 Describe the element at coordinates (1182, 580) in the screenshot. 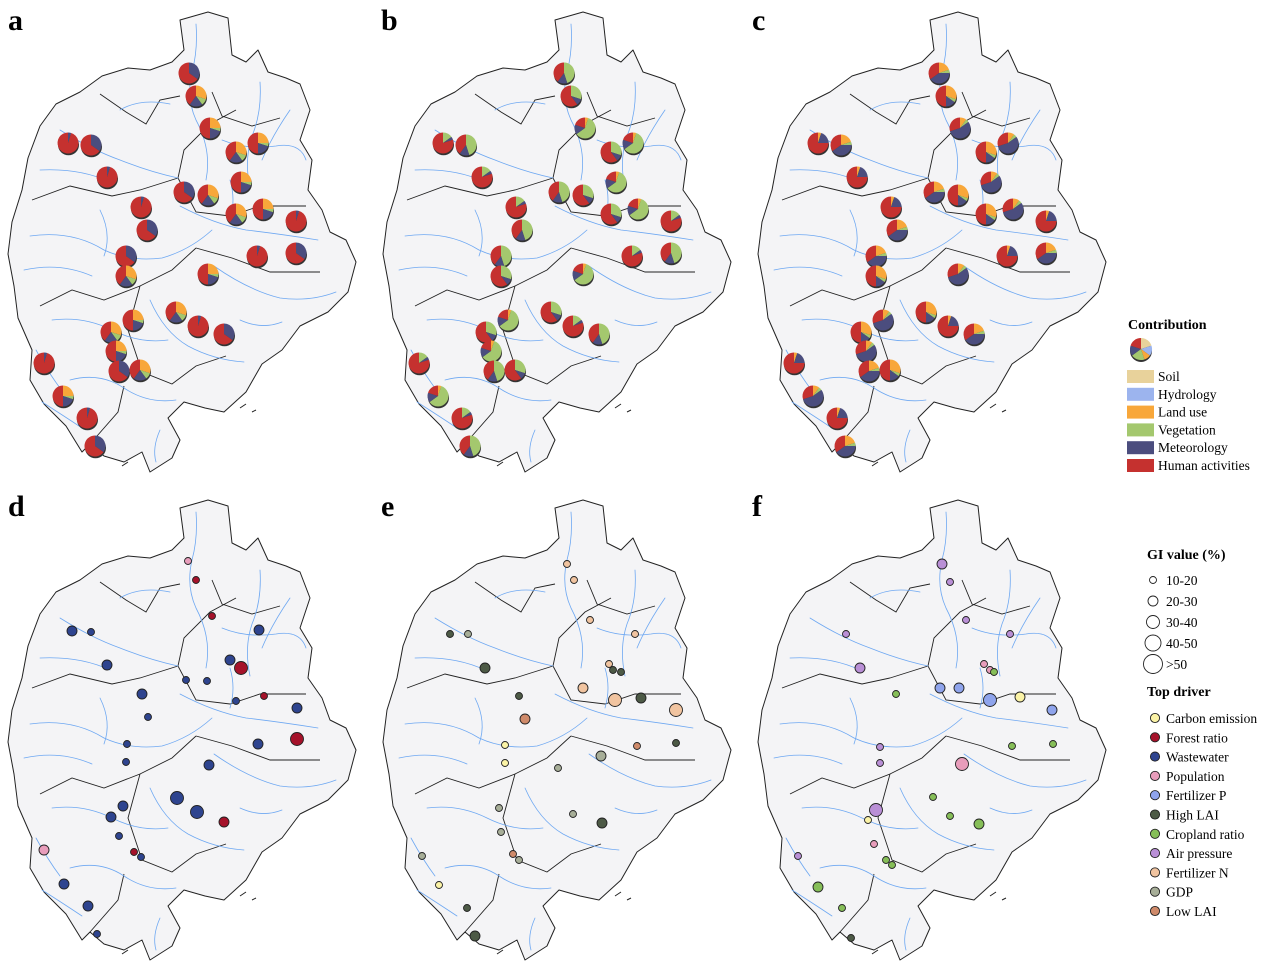

I see `legend-label: 10-20` at that location.